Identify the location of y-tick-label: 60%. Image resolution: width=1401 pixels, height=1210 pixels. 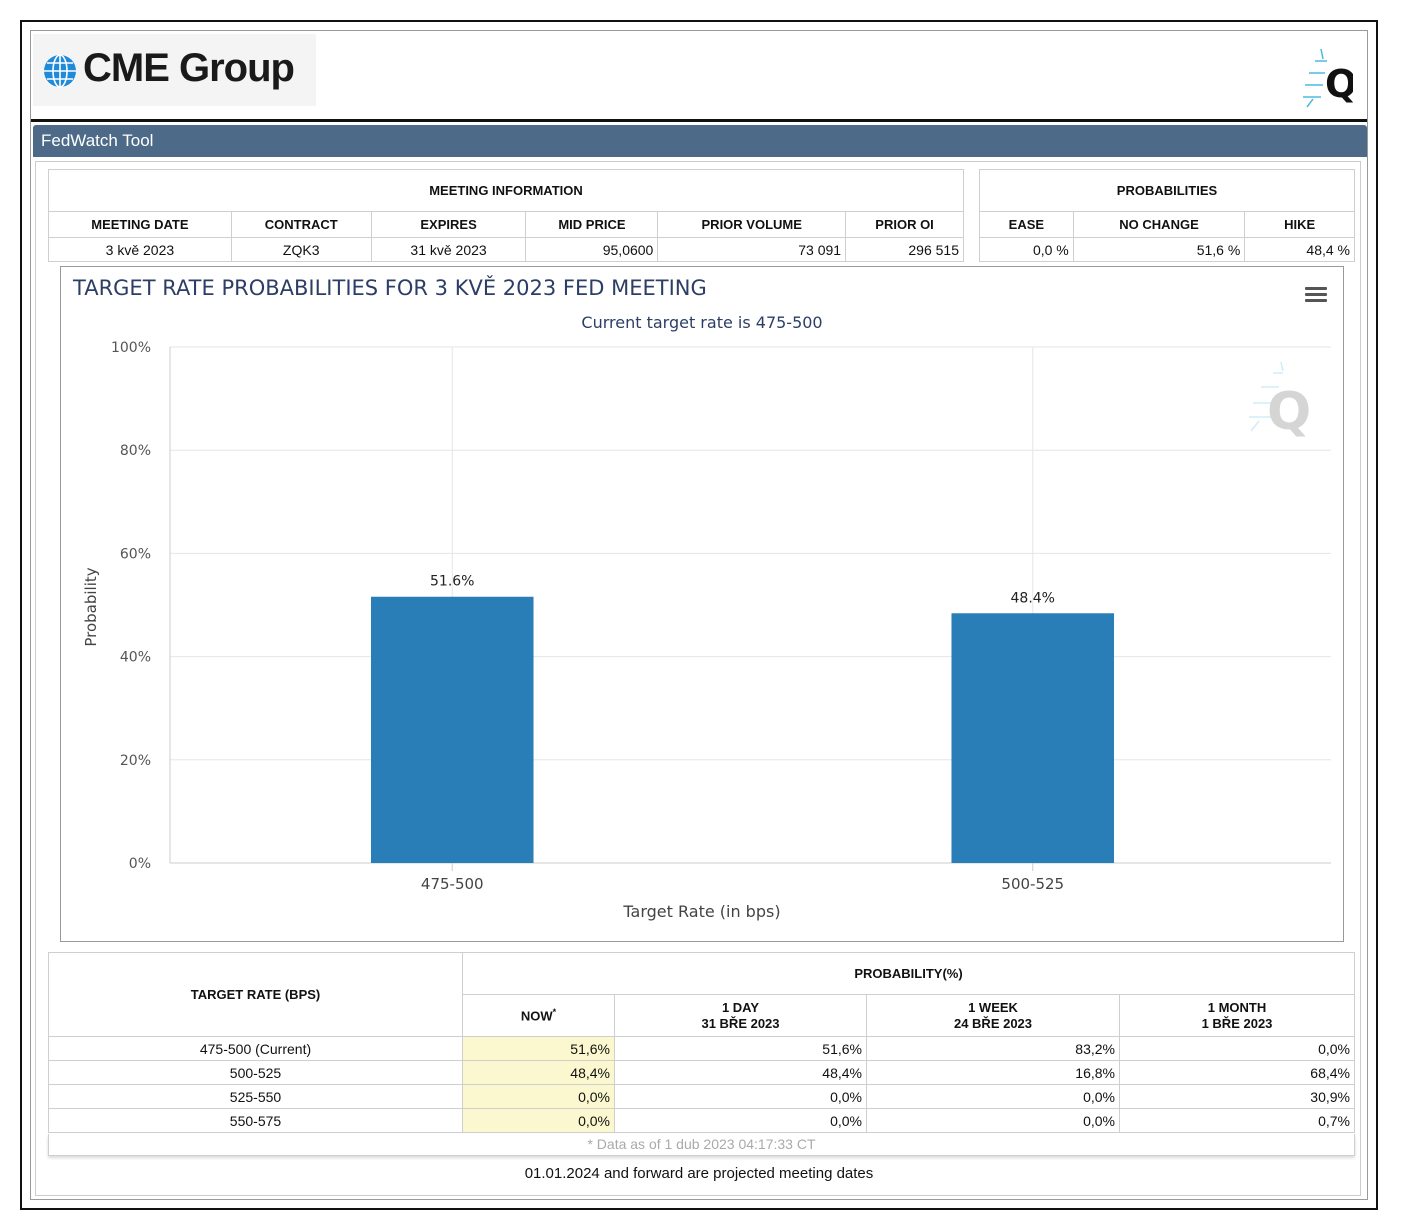
(135, 554).